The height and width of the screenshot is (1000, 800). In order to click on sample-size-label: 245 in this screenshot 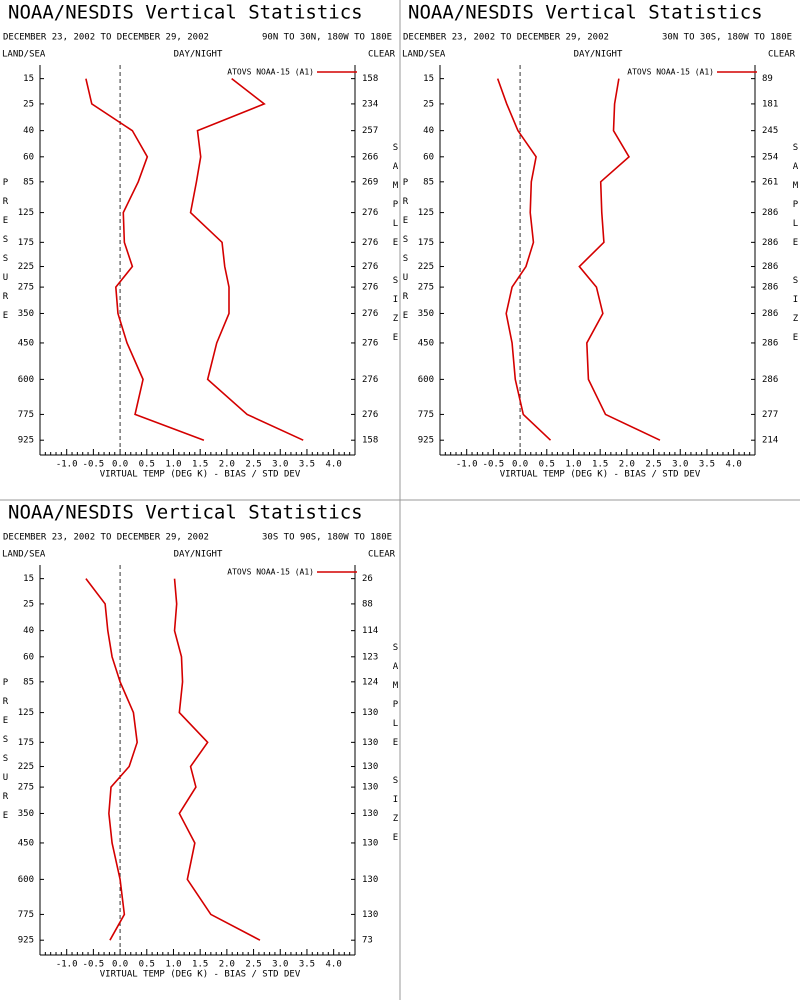, I will do `click(770, 131)`.